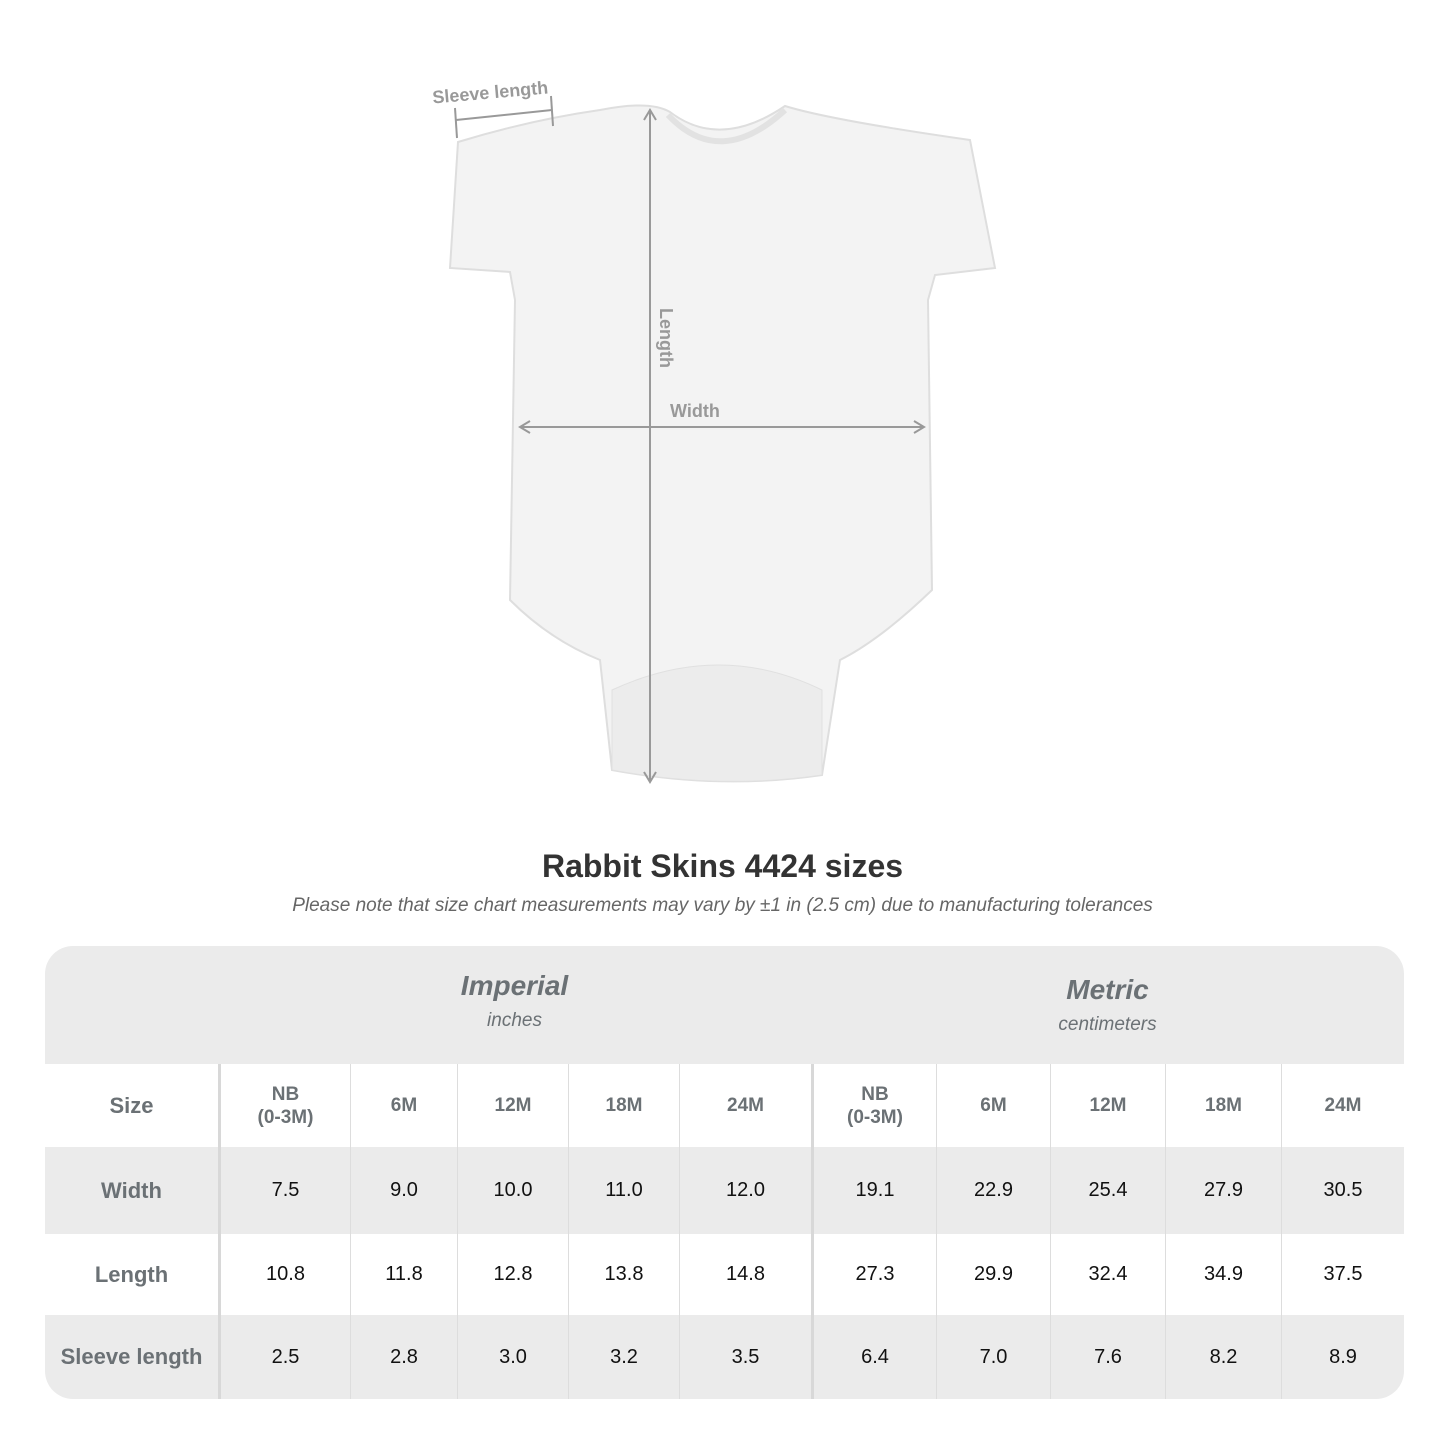 This screenshot has height=1445, width=1445. What do you see at coordinates (993, 1190) in the screenshot?
I see `table-cell: 22.9` at bounding box center [993, 1190].